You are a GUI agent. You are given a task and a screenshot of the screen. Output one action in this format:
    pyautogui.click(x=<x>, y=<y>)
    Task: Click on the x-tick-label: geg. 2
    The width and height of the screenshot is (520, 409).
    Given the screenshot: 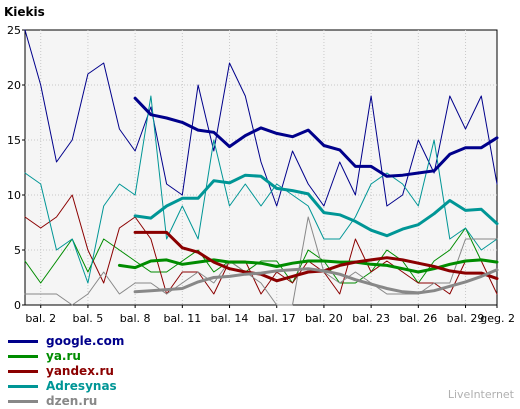 What is the action you would take?
    pyautogui.click(x=497, y=318)
    